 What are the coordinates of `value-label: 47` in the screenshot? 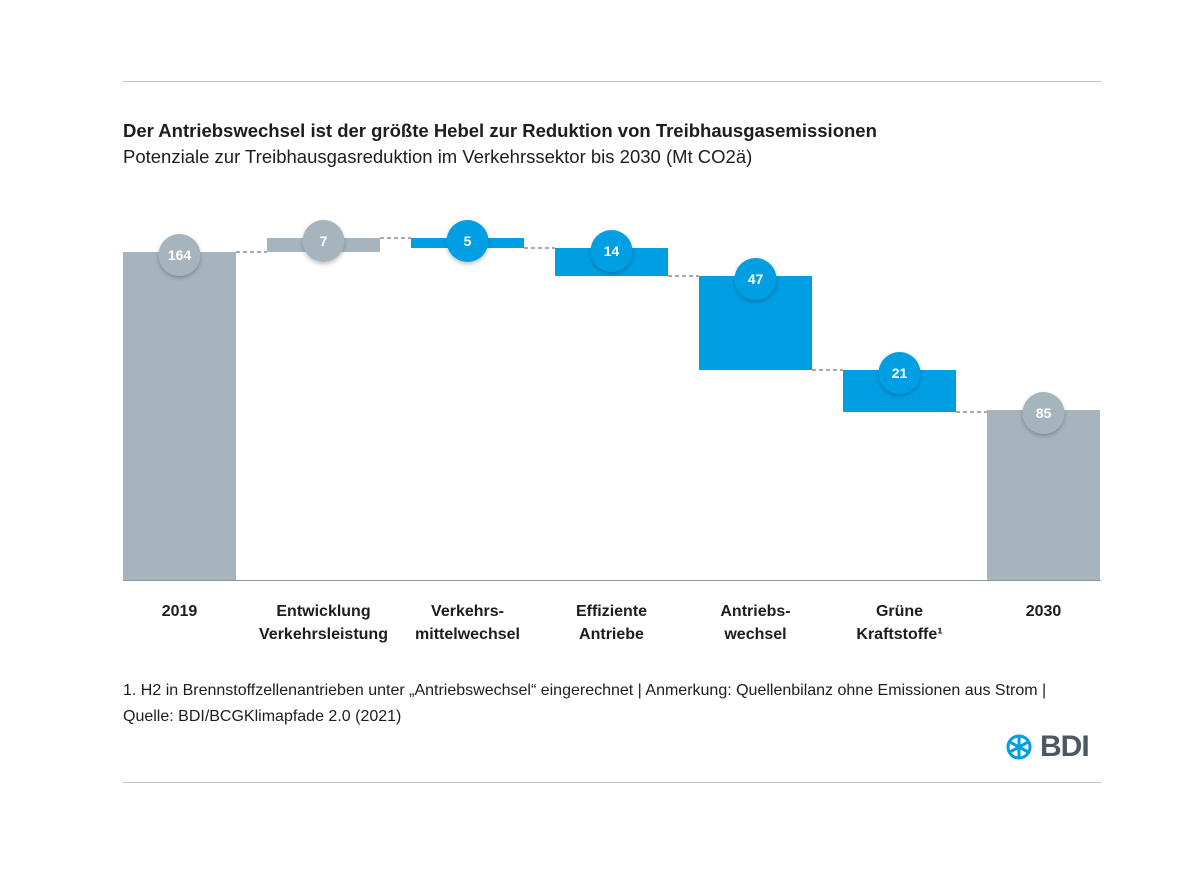 It's located at (756, 279).